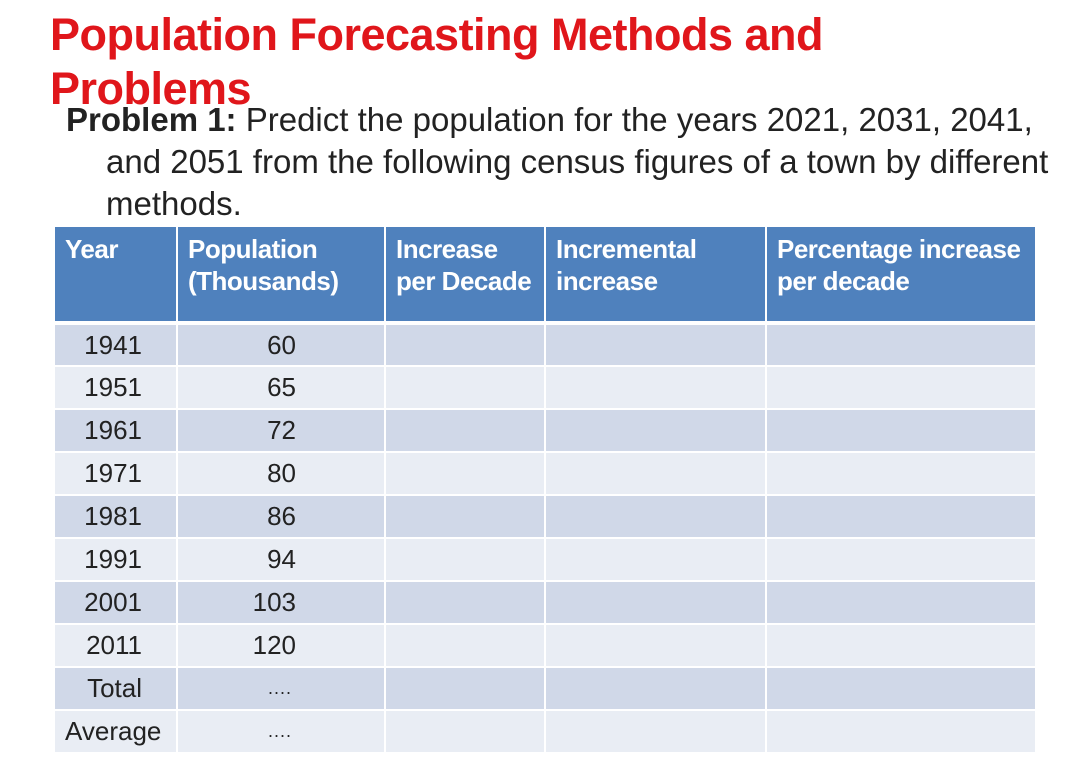 This screenshot has width=1079, height=769. What do you see at coordinates (281, 517) in the screenshot?
I see `population-cell: 86` at bounding box center [281, 517].